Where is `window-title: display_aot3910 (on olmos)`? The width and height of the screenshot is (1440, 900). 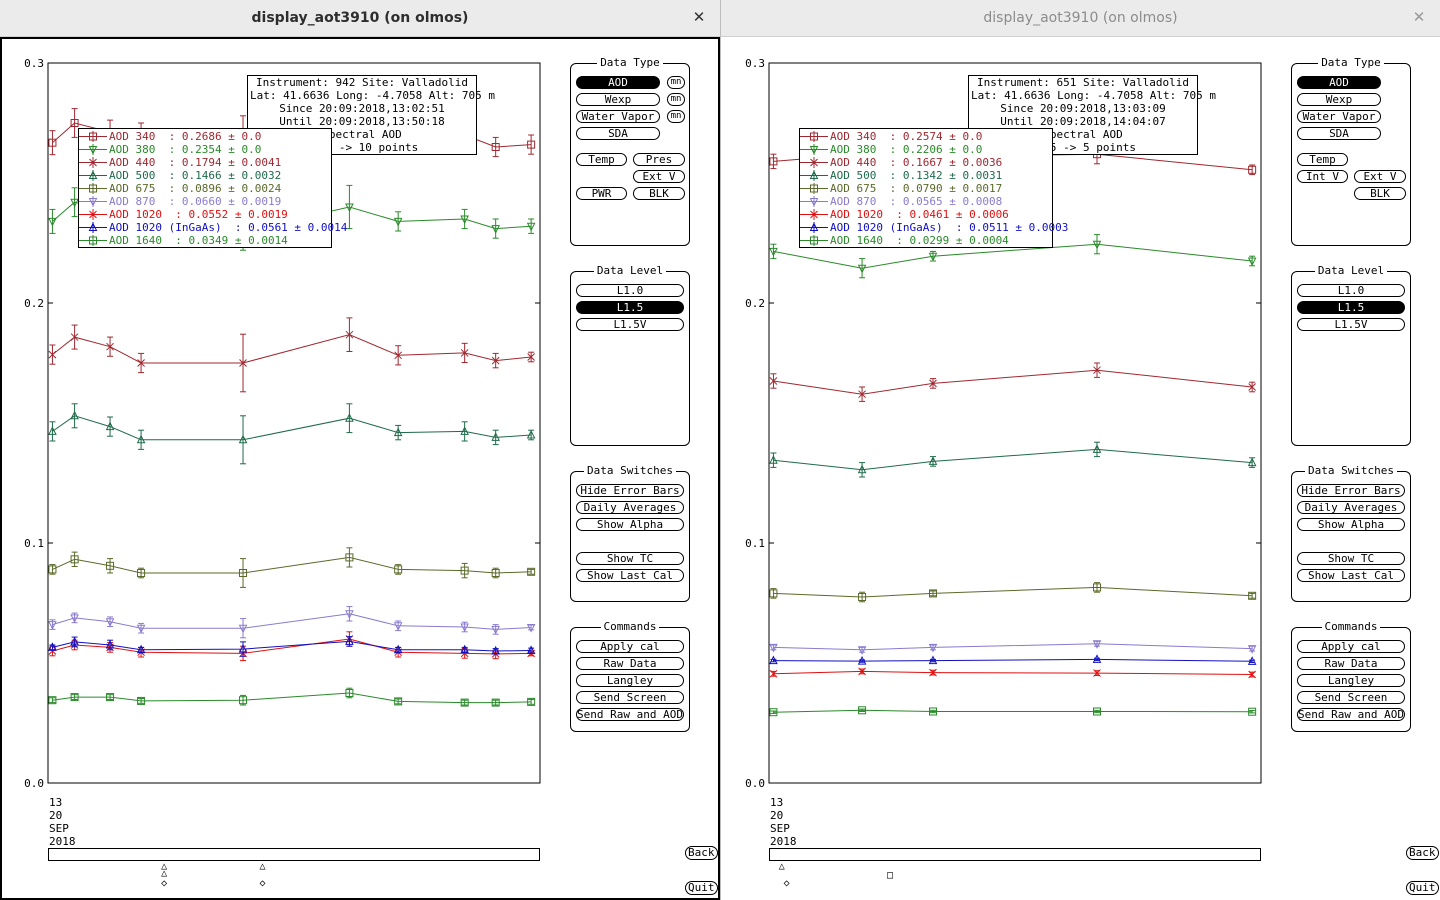 window-title: display_aot3910 (on olmos) is located at coordinates (360, 18).